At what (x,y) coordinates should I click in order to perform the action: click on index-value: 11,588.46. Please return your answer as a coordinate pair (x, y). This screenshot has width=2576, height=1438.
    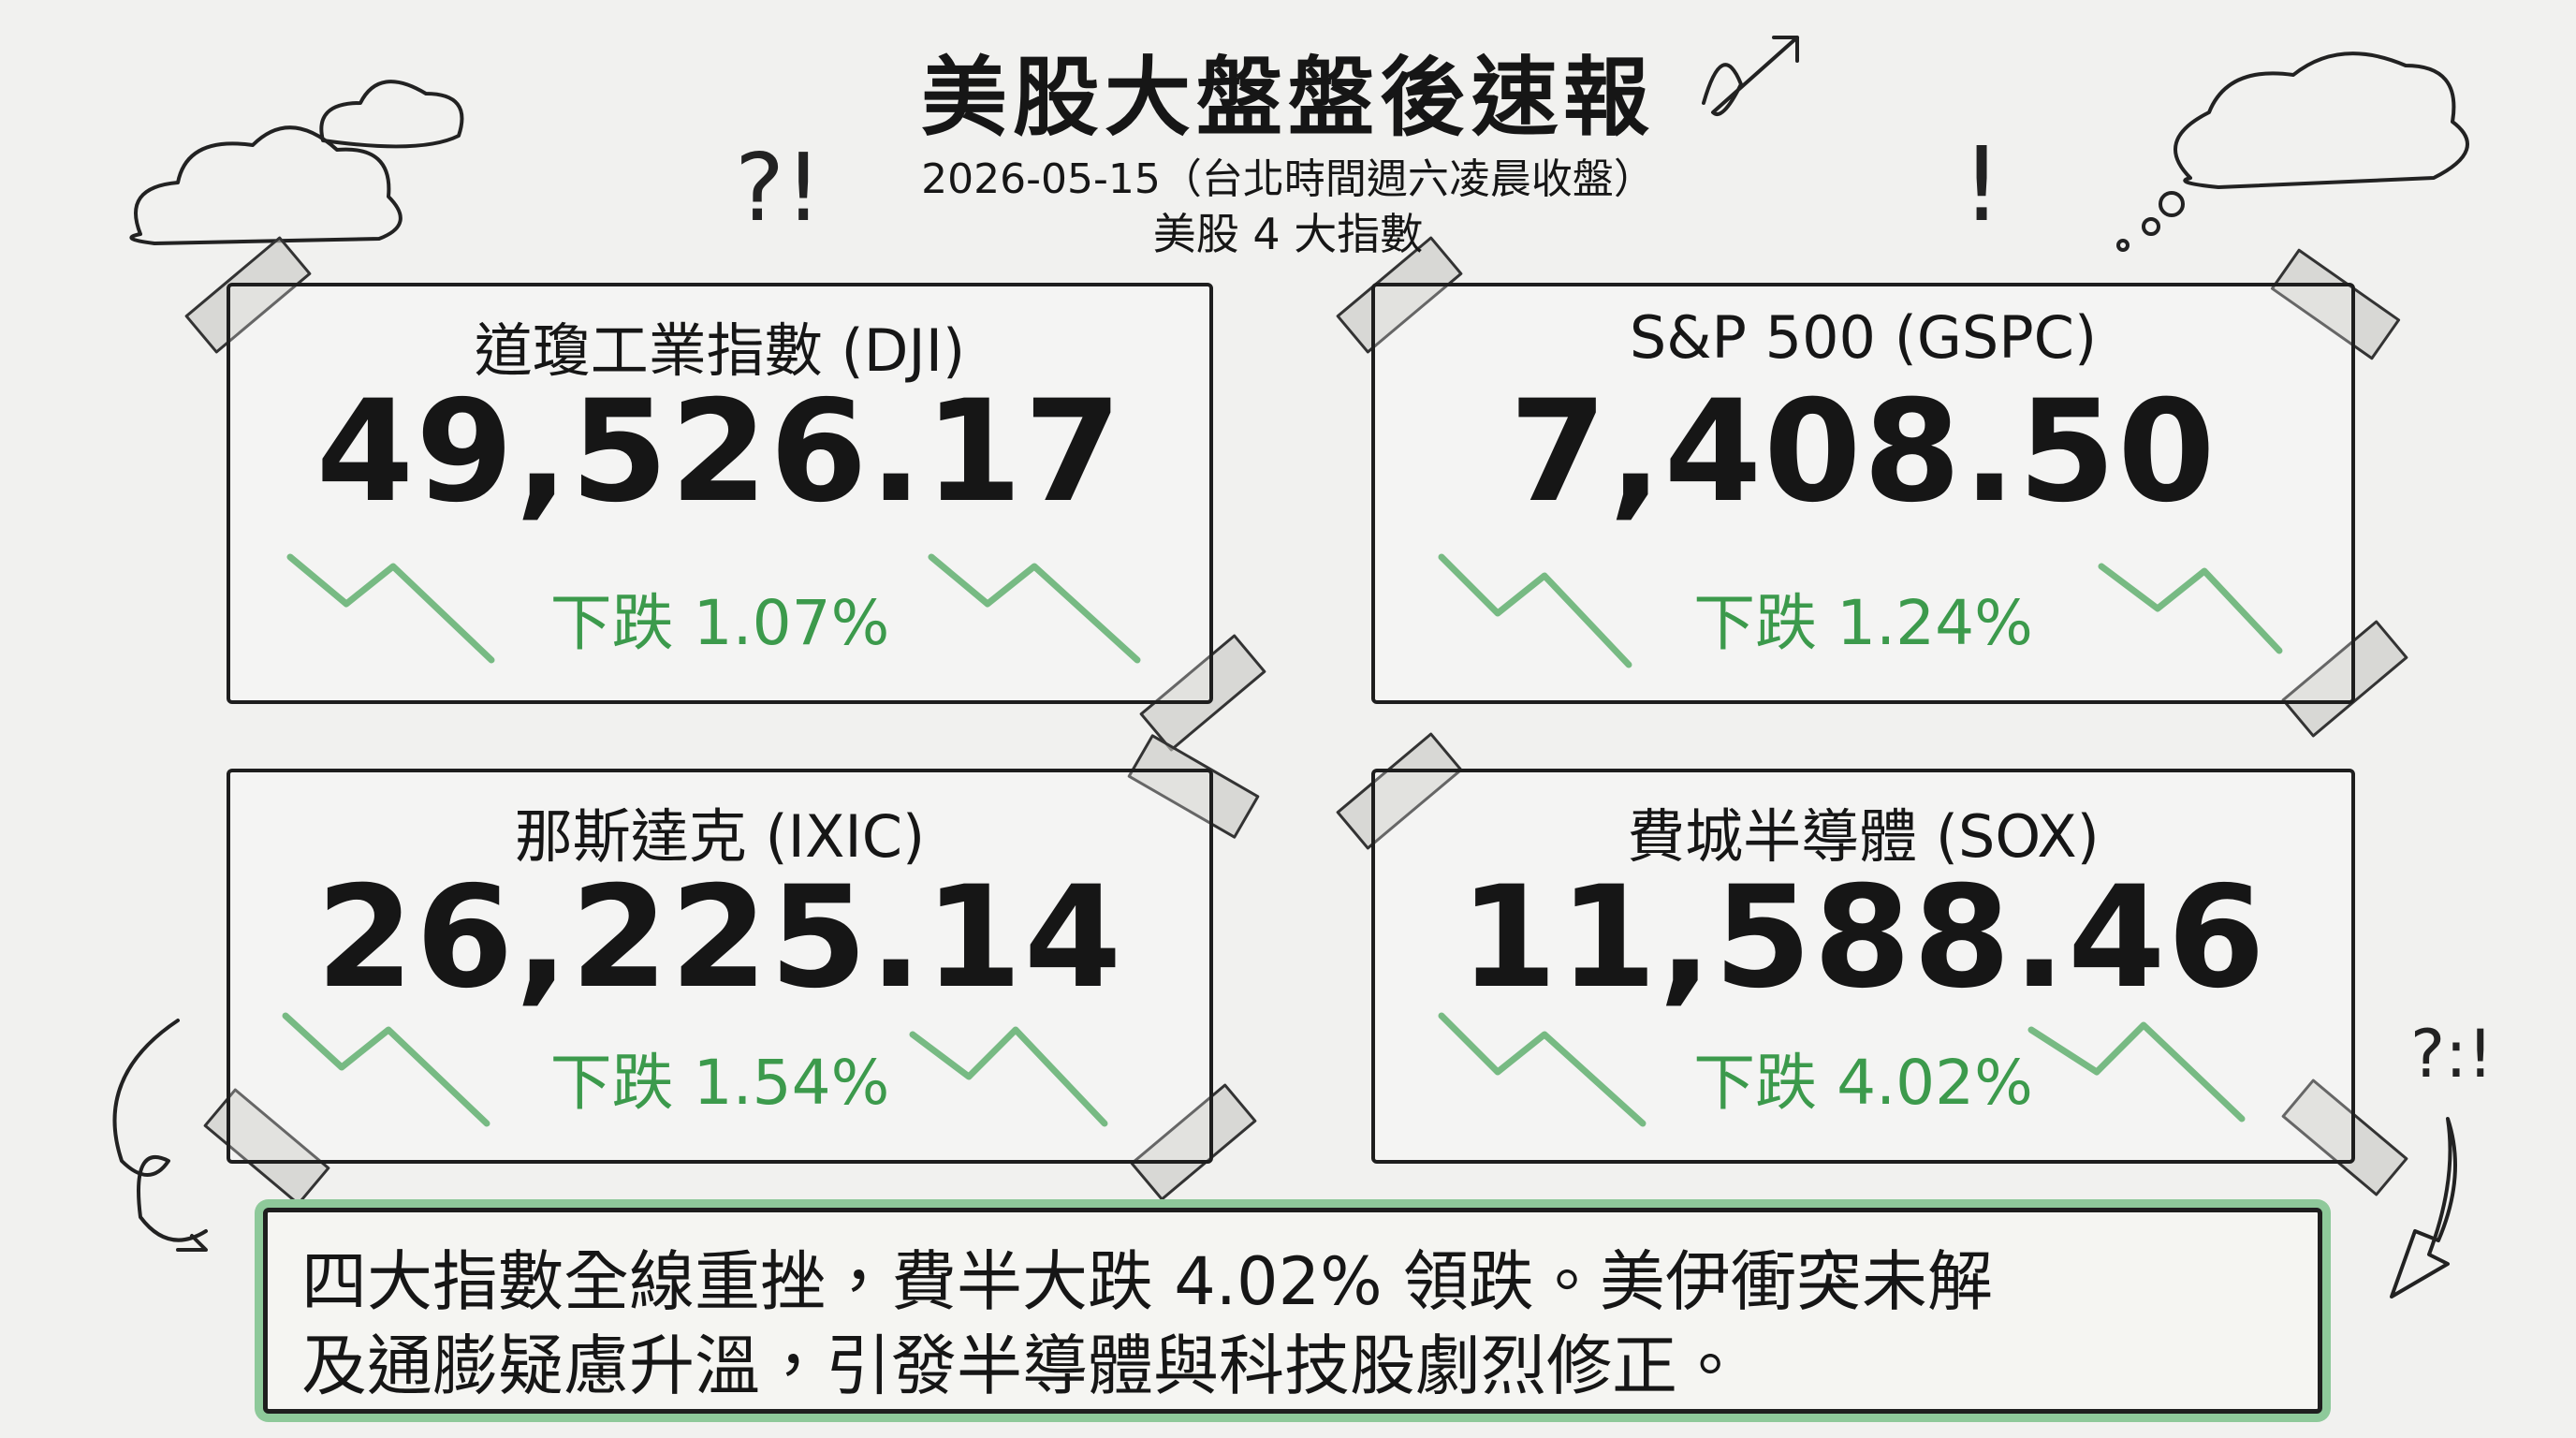
    Looking at the image, I should click on (1863, 938).